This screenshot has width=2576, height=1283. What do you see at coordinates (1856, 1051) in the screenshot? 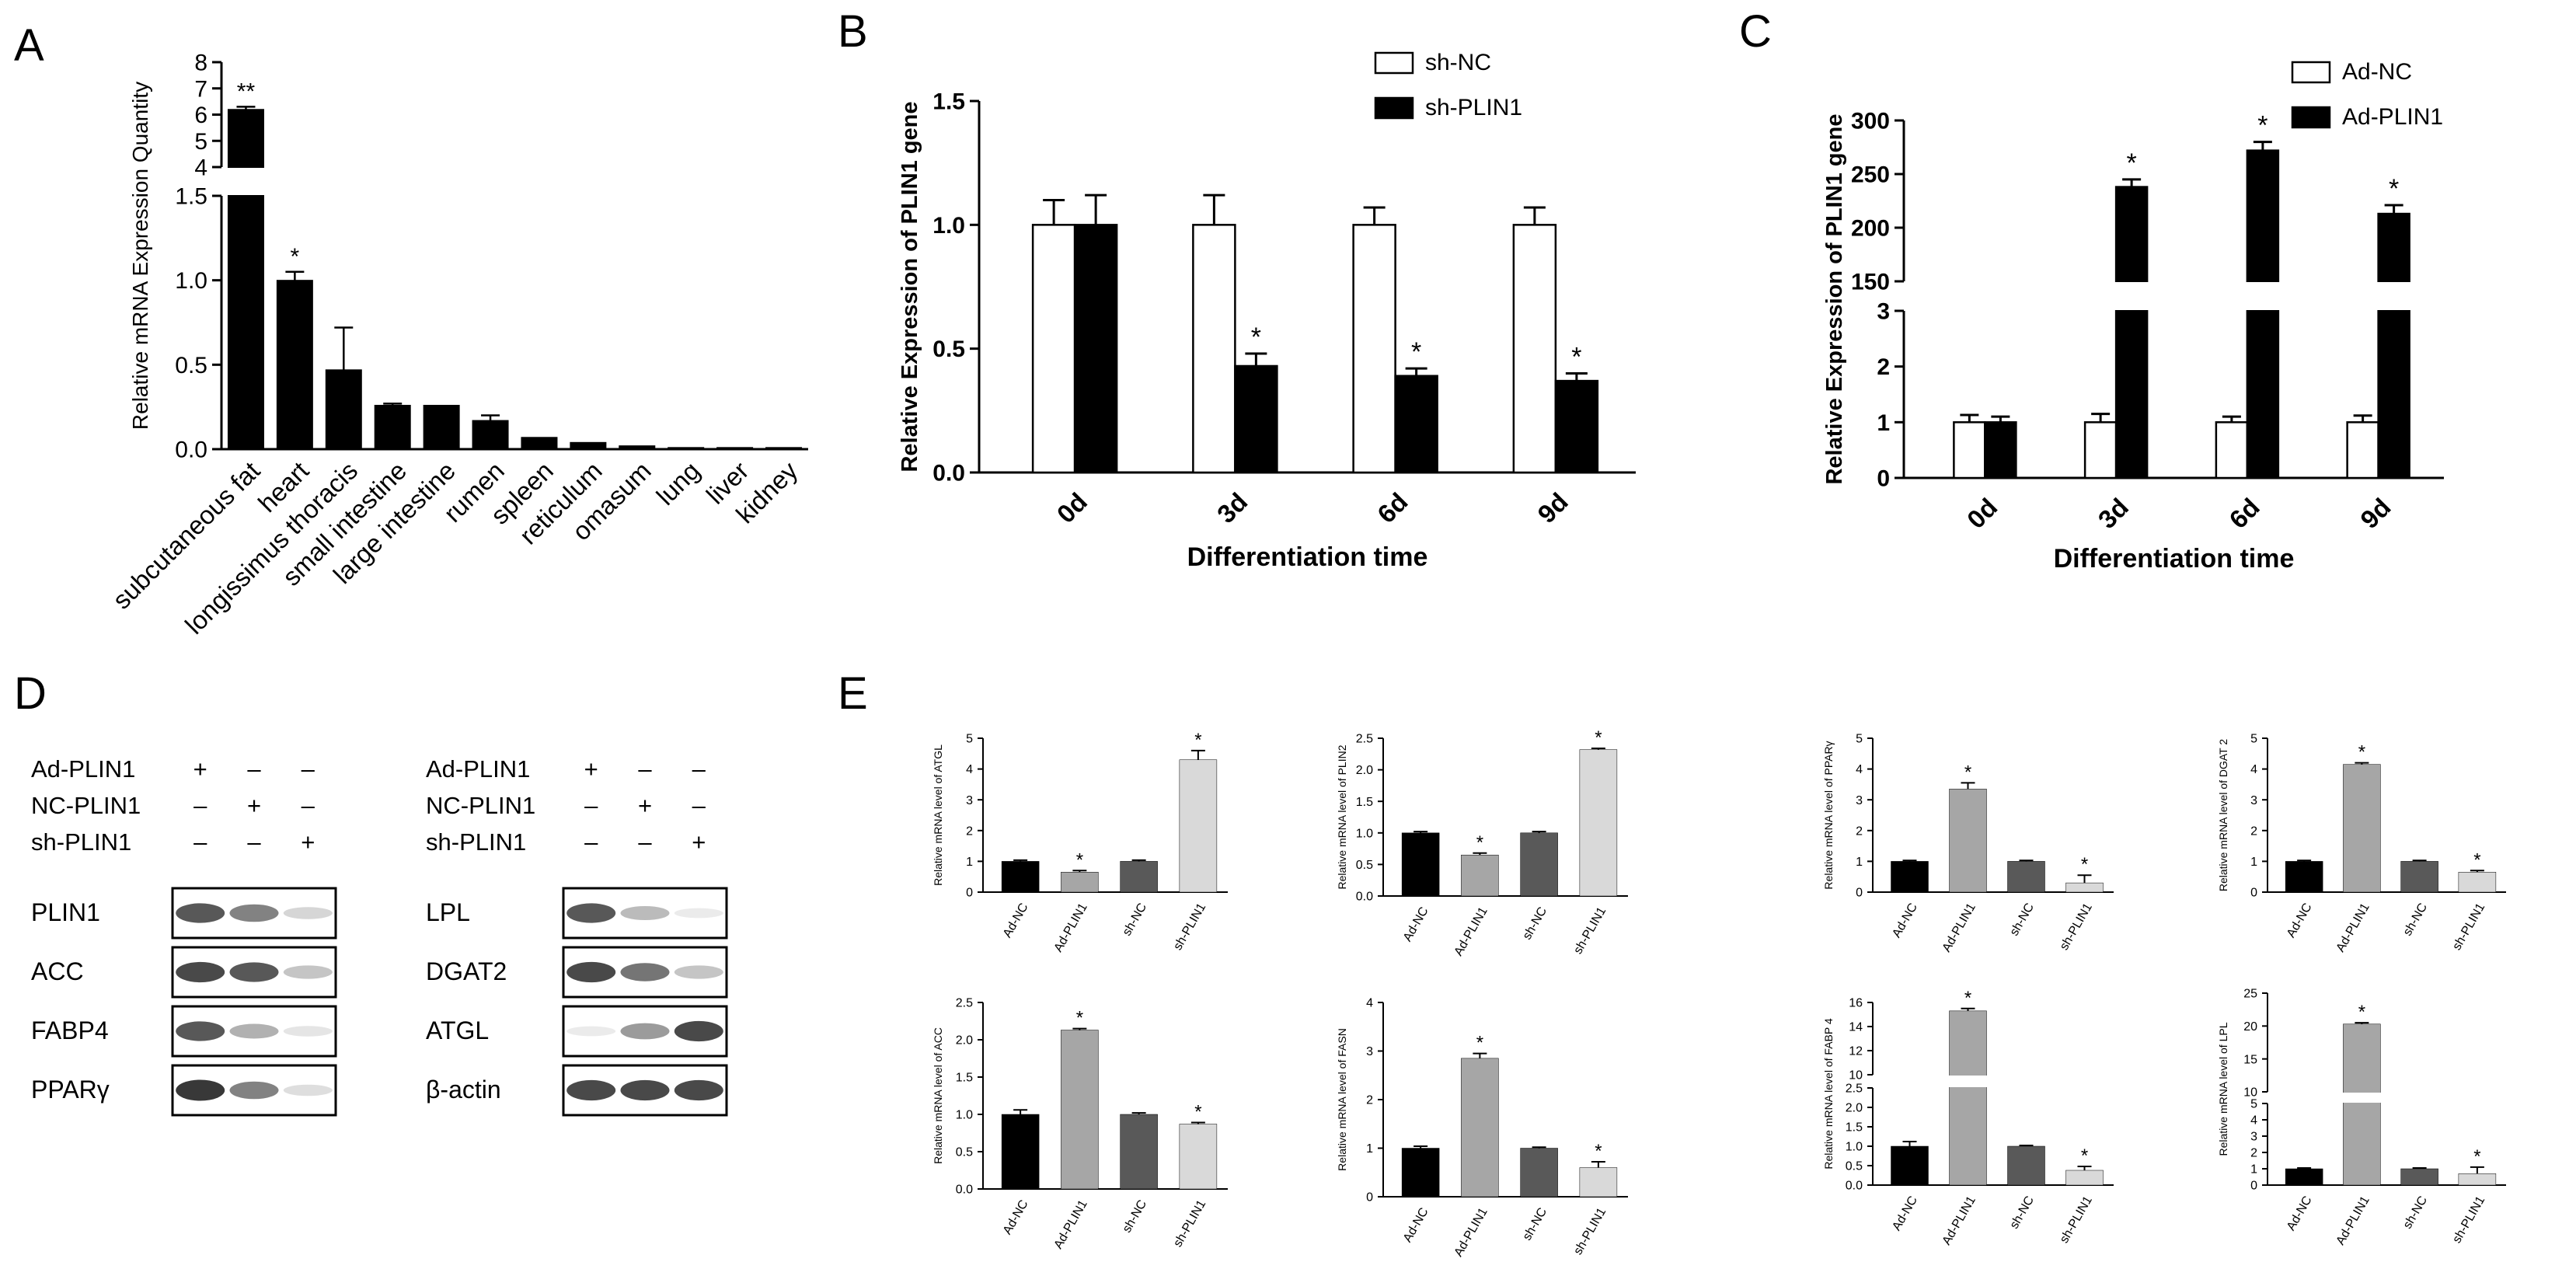
I see `y-tick-label: 12` at bounding box center [1856, 1051].